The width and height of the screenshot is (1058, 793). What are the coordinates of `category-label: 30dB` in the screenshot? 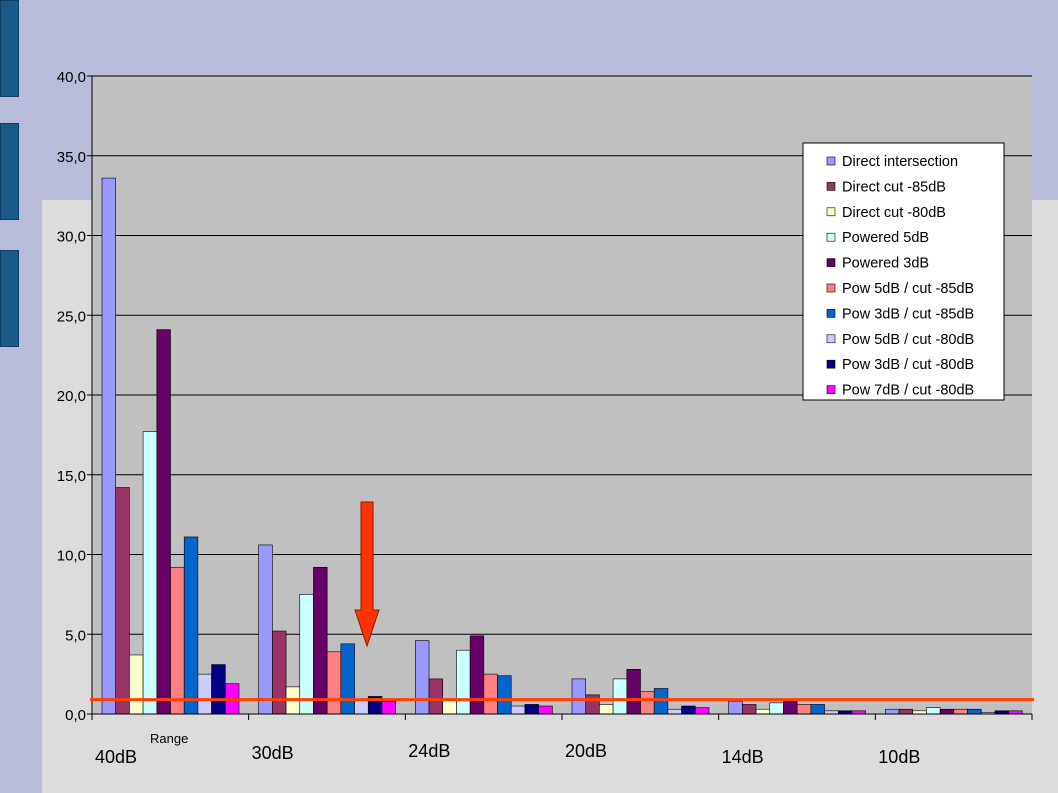 It's located at (273, 753).